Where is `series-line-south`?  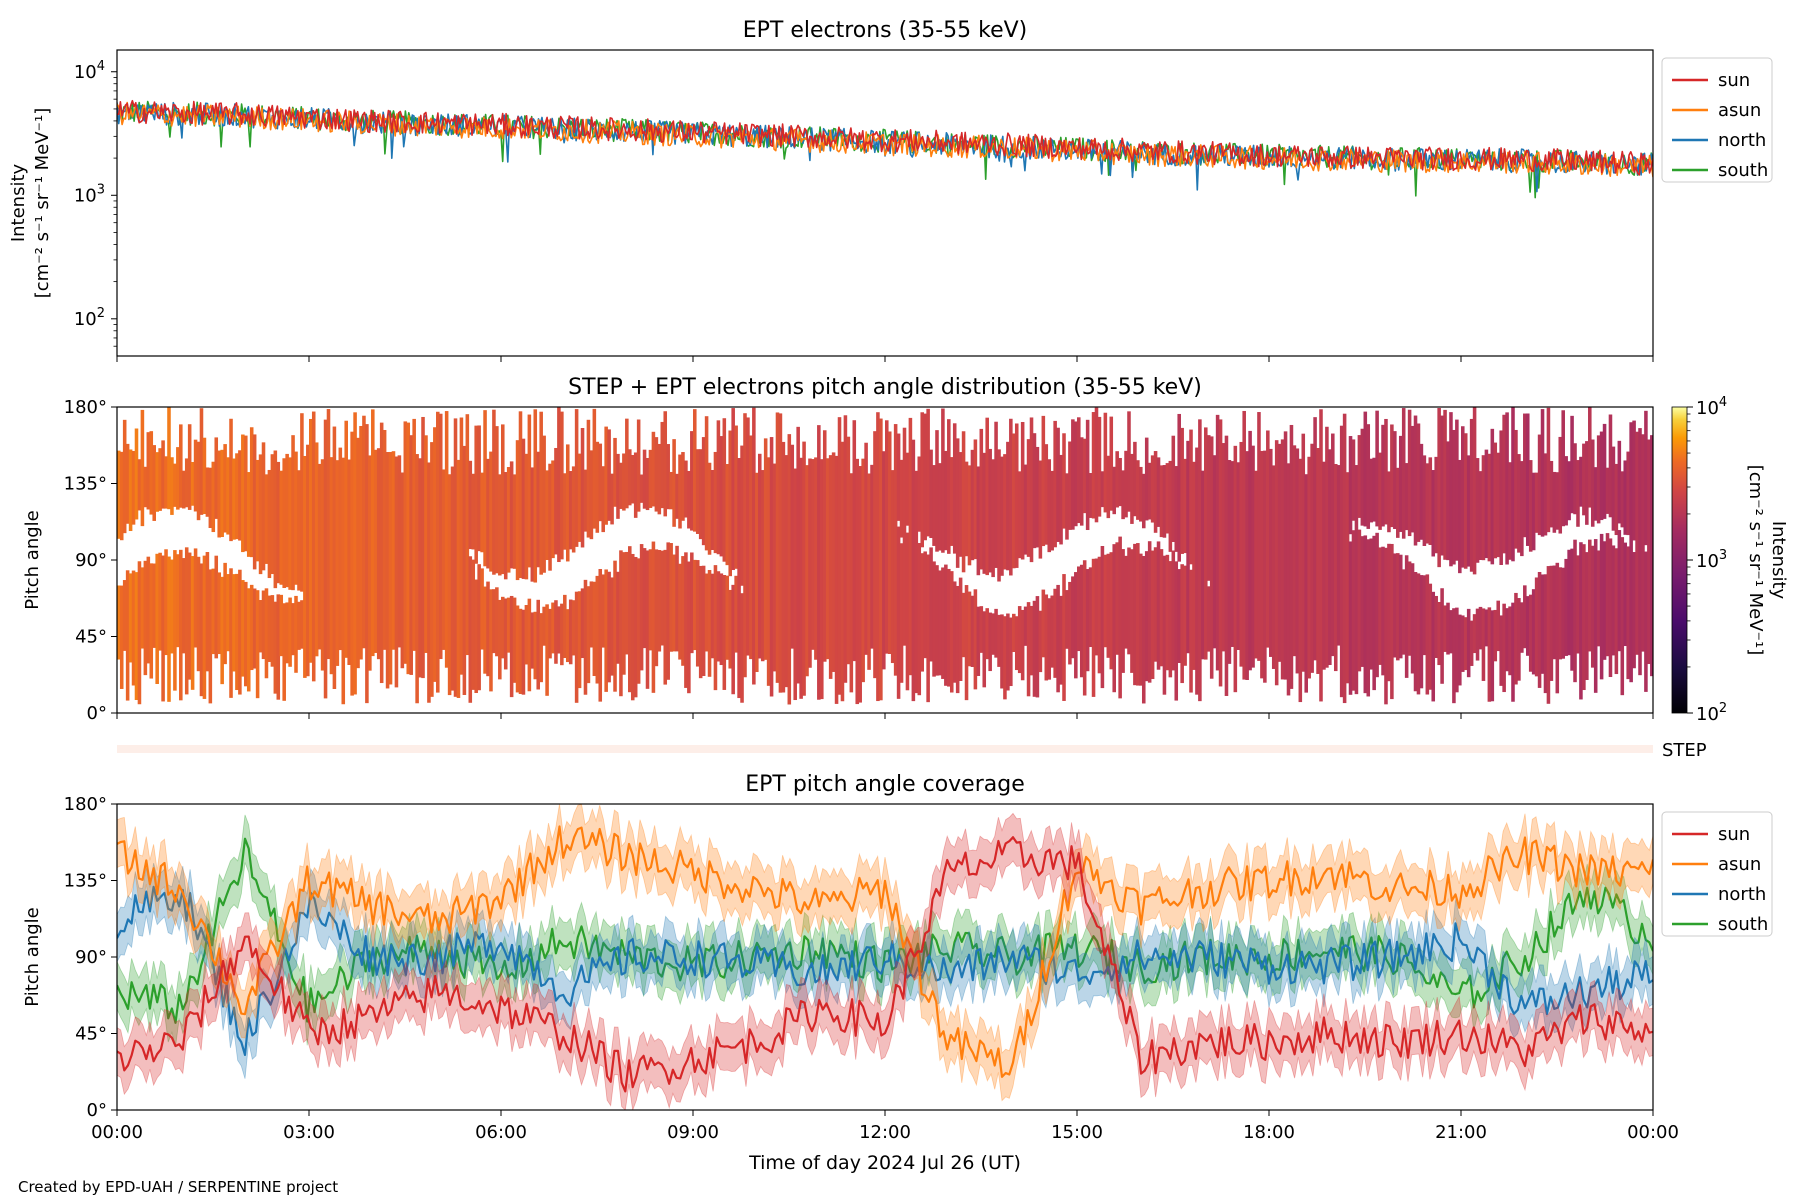
series-line-south is located at coordinates (885, 149).